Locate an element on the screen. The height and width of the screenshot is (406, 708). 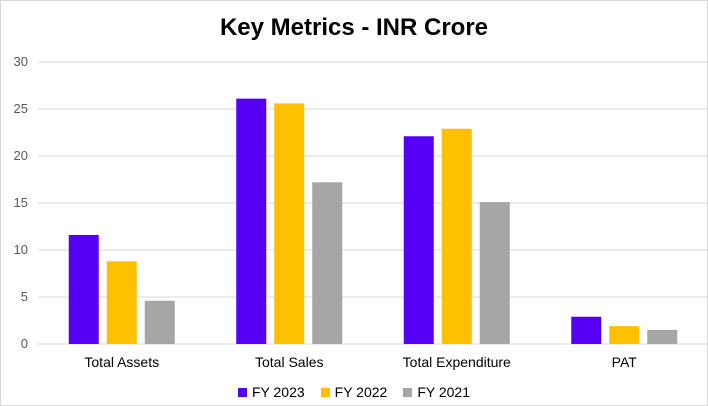
y-tick-label: 15 is located at coordinates (21, 202).